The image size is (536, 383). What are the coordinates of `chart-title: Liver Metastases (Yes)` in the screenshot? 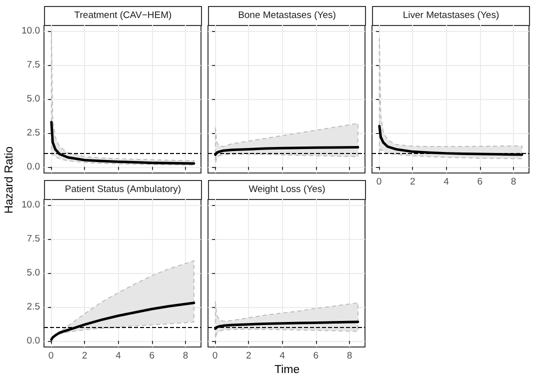 It's located at (451, 16).